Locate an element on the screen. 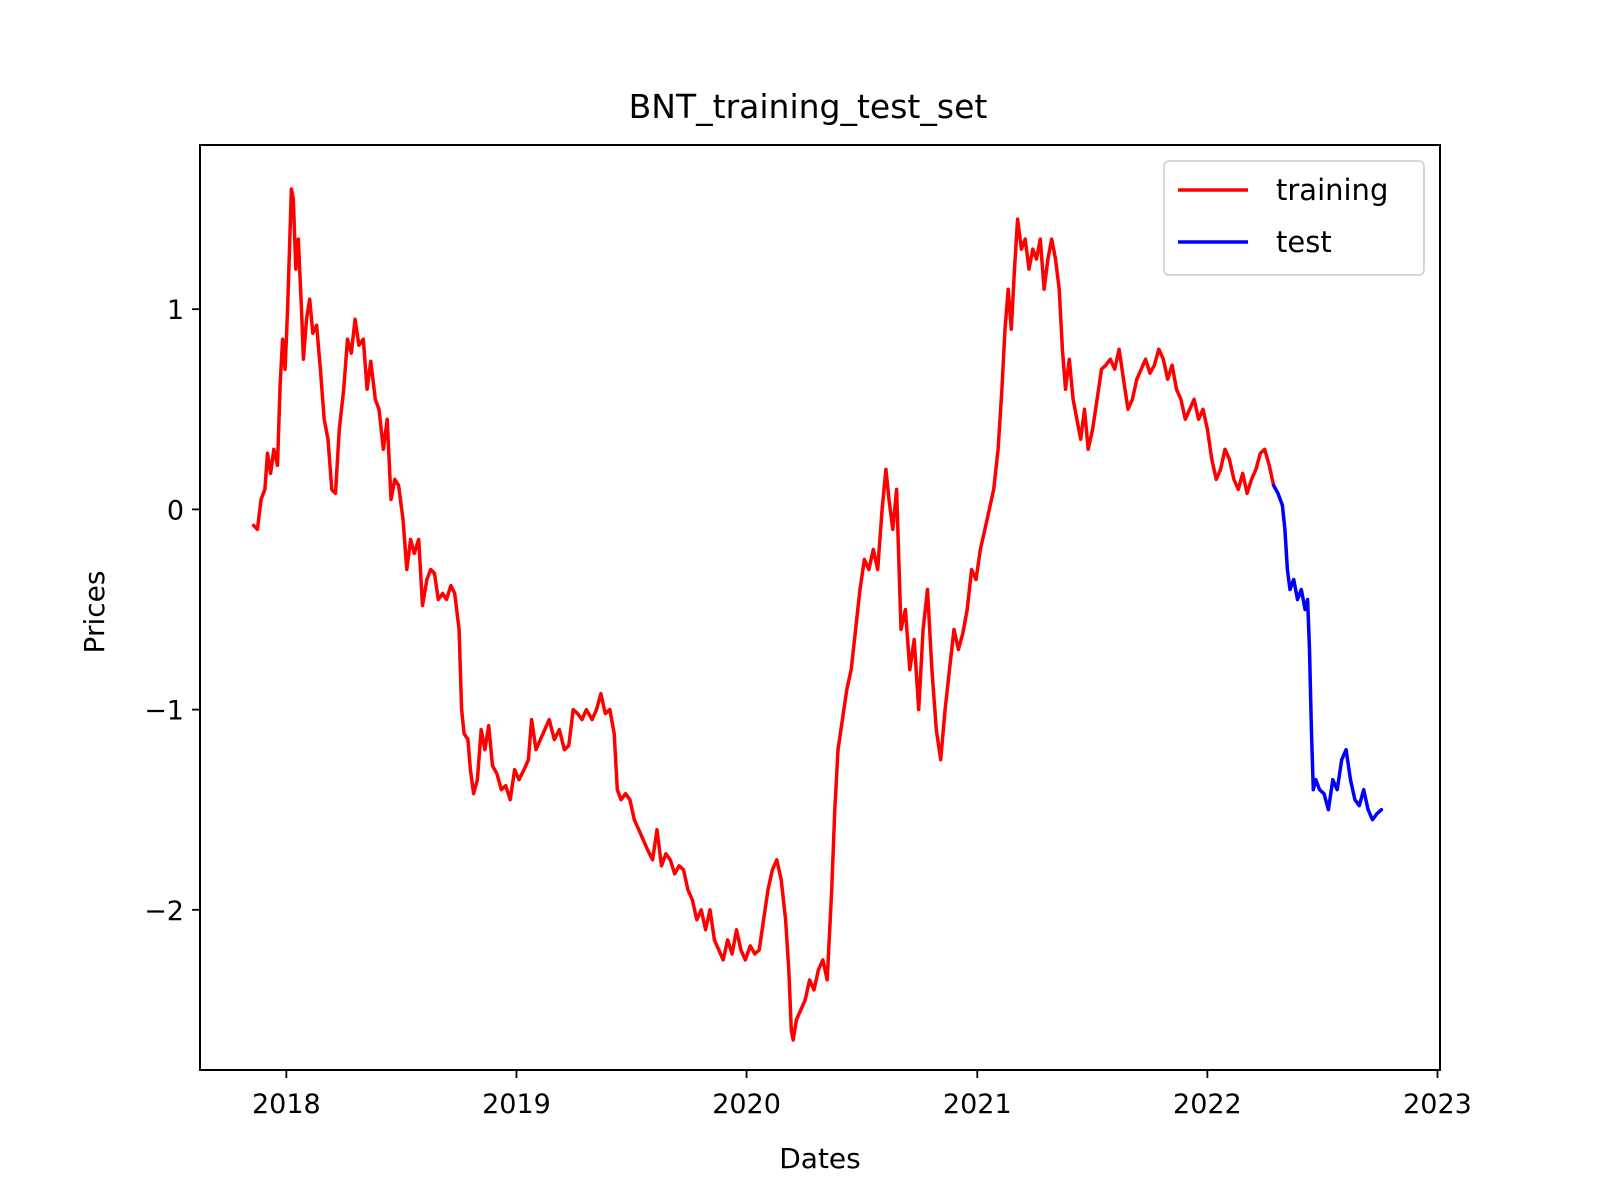 This screenshot has height=1200, width=1600. legend-label-training: training is located at coordinates (1332, 190).